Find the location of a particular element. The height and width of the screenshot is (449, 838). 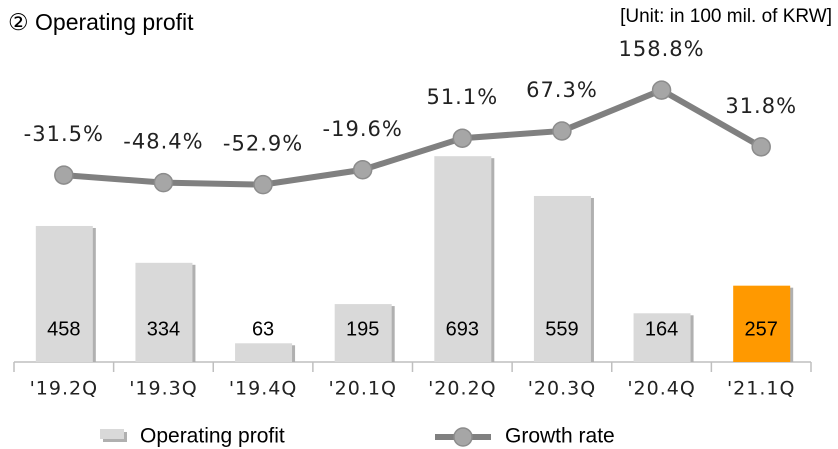

x-tick-label: '19.4Q is located at coordinates (263, 389).